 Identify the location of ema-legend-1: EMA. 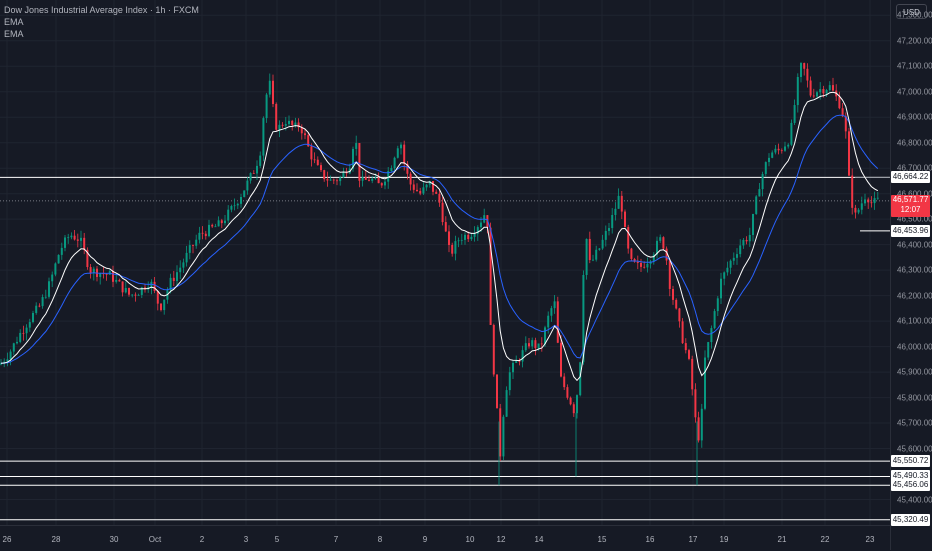
(14, 22).